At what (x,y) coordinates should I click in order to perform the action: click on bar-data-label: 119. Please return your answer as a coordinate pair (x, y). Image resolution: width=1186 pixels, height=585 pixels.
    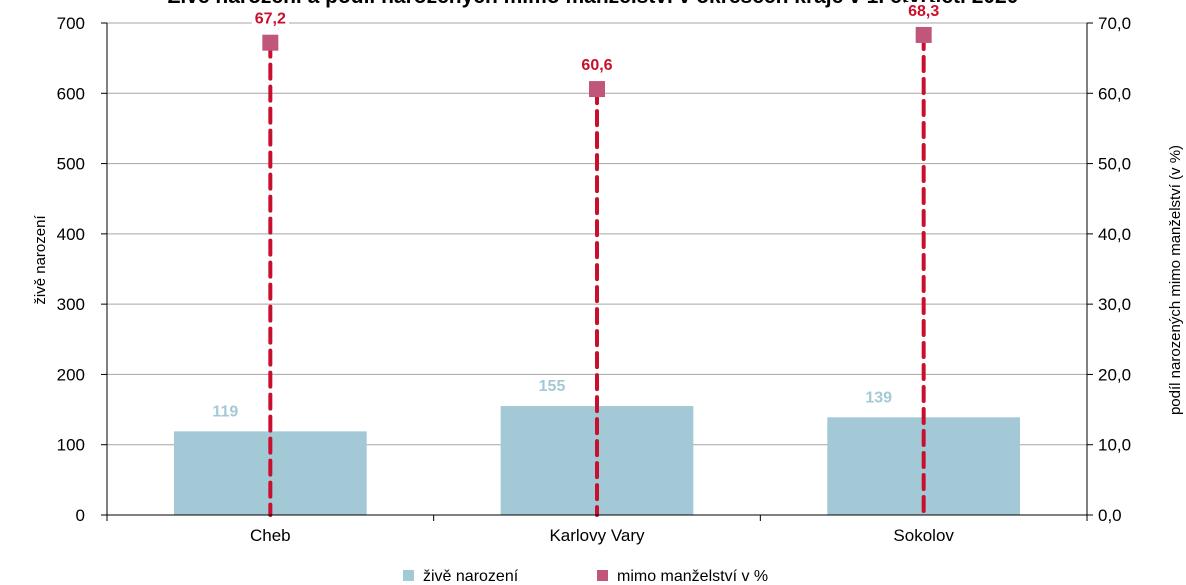
    Looking at the image, I should click on (225, 411).